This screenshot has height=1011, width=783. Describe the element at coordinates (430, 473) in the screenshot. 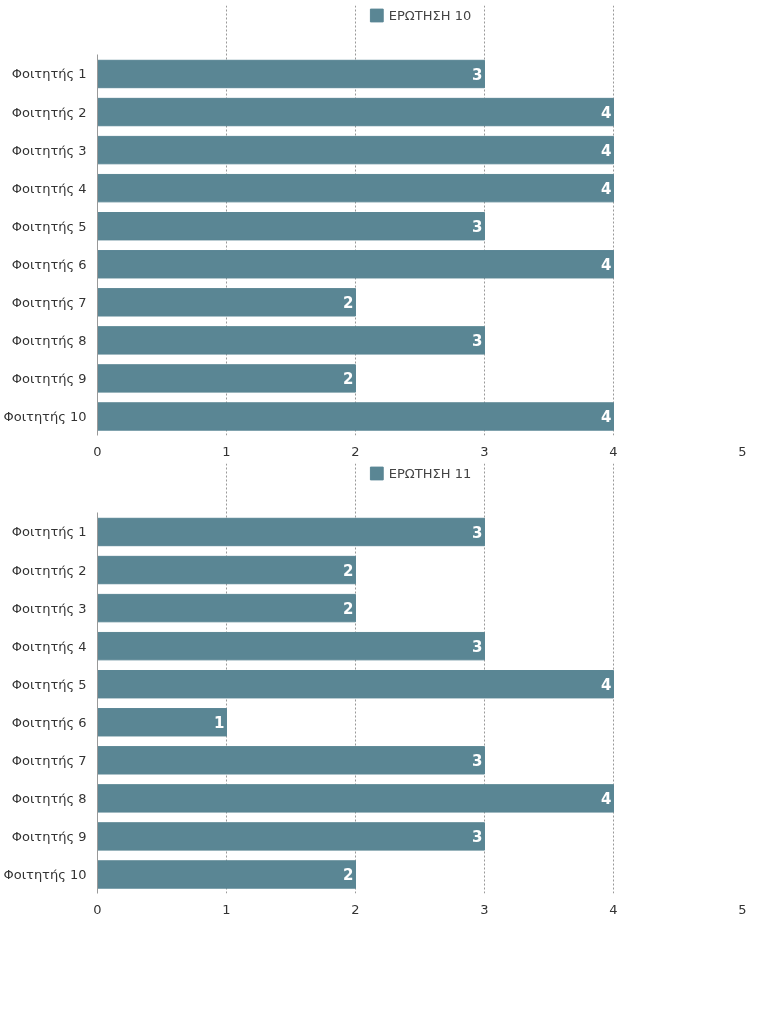

I see `legend-label: ΕΡΩΤΗΣΗ 11` at that location.